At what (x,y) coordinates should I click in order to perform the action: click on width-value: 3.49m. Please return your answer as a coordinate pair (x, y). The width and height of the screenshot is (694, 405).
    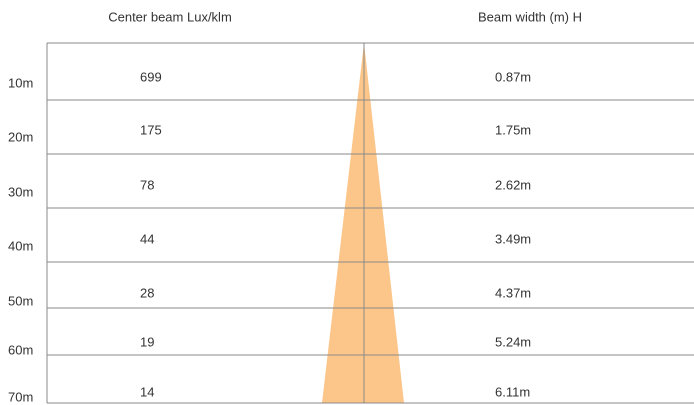
    Looking at the image, I should click on (513, 238).